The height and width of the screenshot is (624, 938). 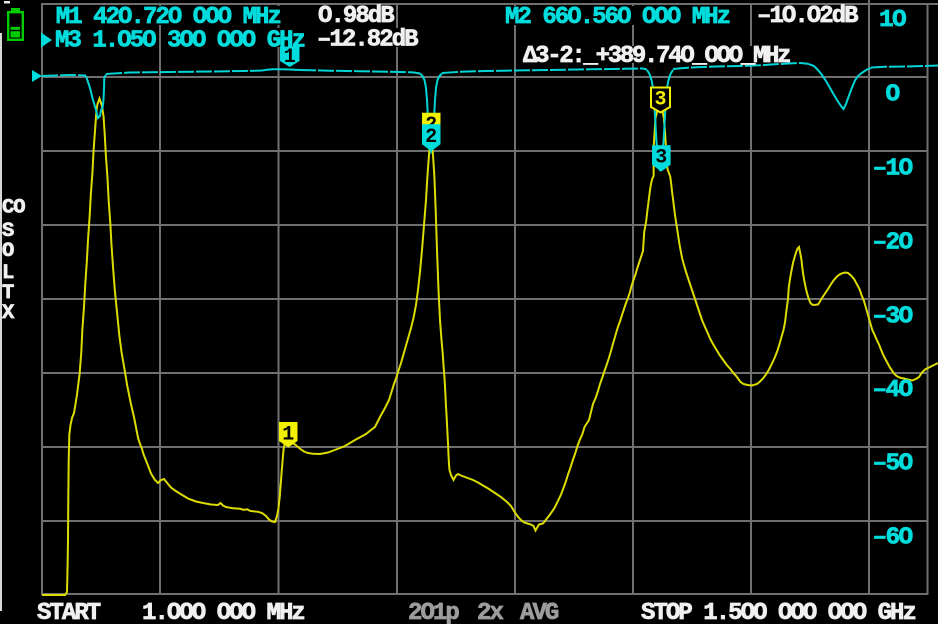 What do you see at coordinates (617, 17) in the screenshot?
I see `svg-text: M2 66O.56O OOO MHz` at bounding box center [617, 17].